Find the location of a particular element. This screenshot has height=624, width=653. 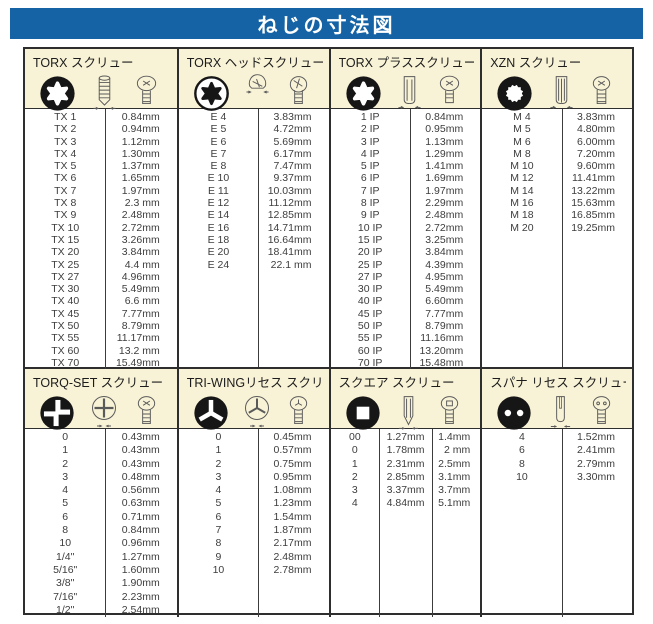

table-row: 4 0.56mm is located at coordinates (101, 490).